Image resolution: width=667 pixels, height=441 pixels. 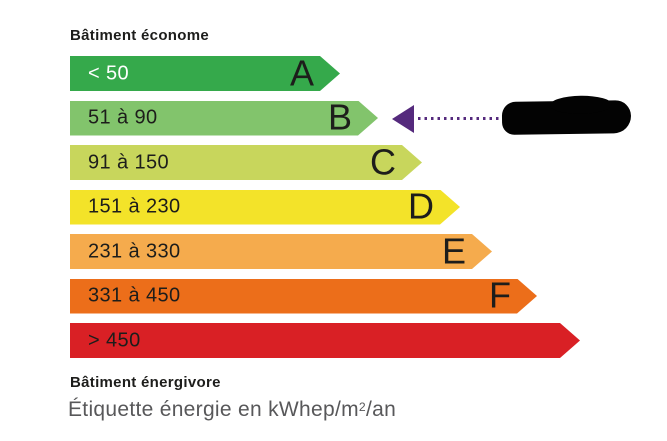 I want to click on range-label: < 50, so click(x=109, y=73).